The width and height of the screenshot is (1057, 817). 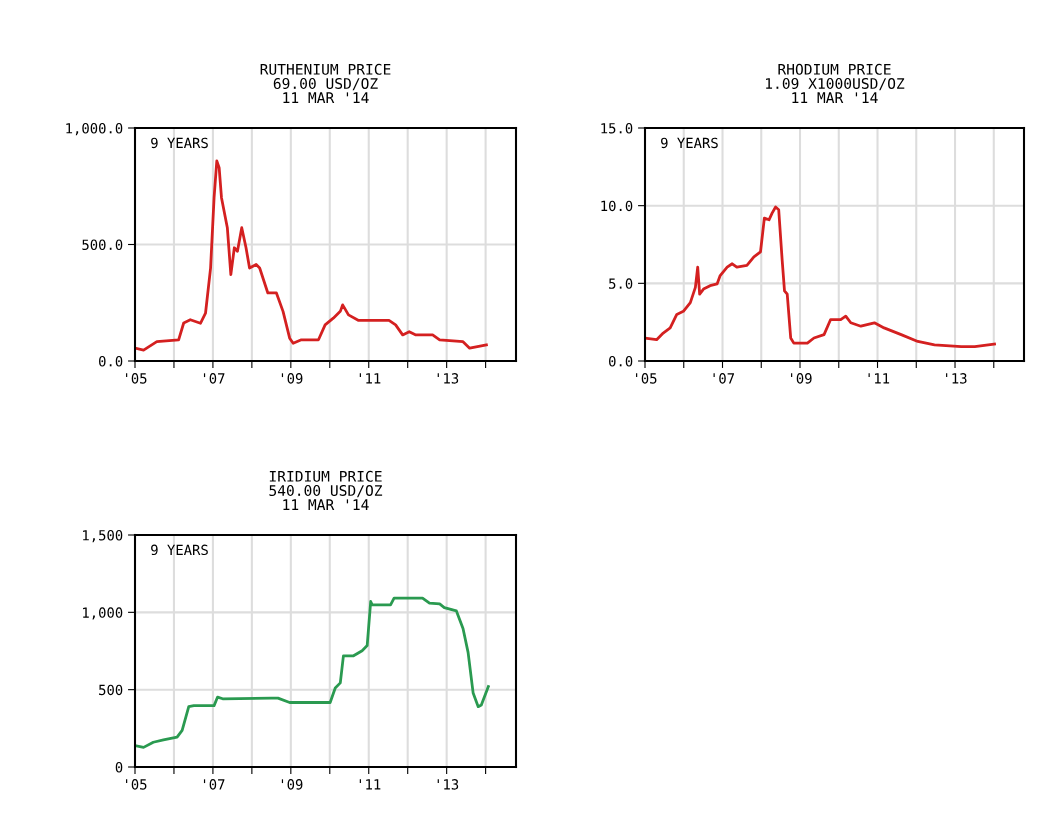 What do you see at coordinates (325, 90) in the screenshot?
I see `chart-subtitle: 69.00 USD/OZ 11 MAR '14` at bounding box center [325, 90].